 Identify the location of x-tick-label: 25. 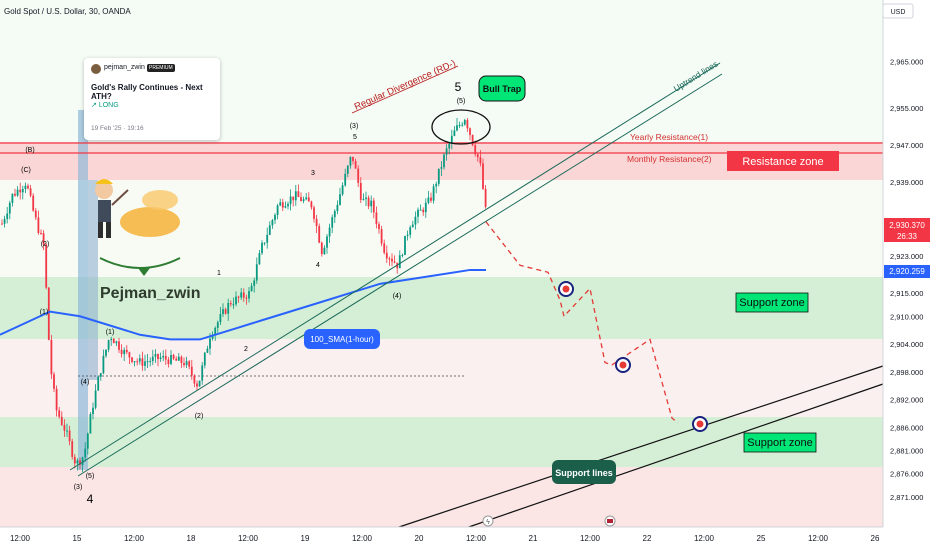
(761, 538).